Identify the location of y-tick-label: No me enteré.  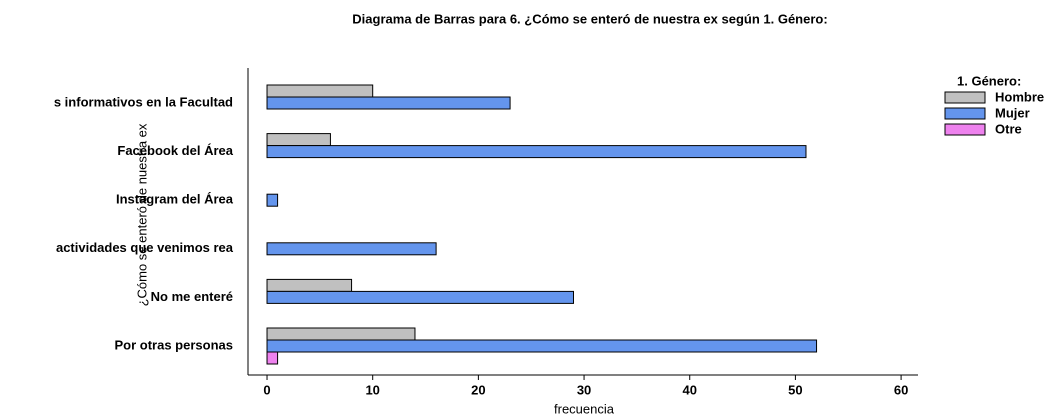
(192, 296).